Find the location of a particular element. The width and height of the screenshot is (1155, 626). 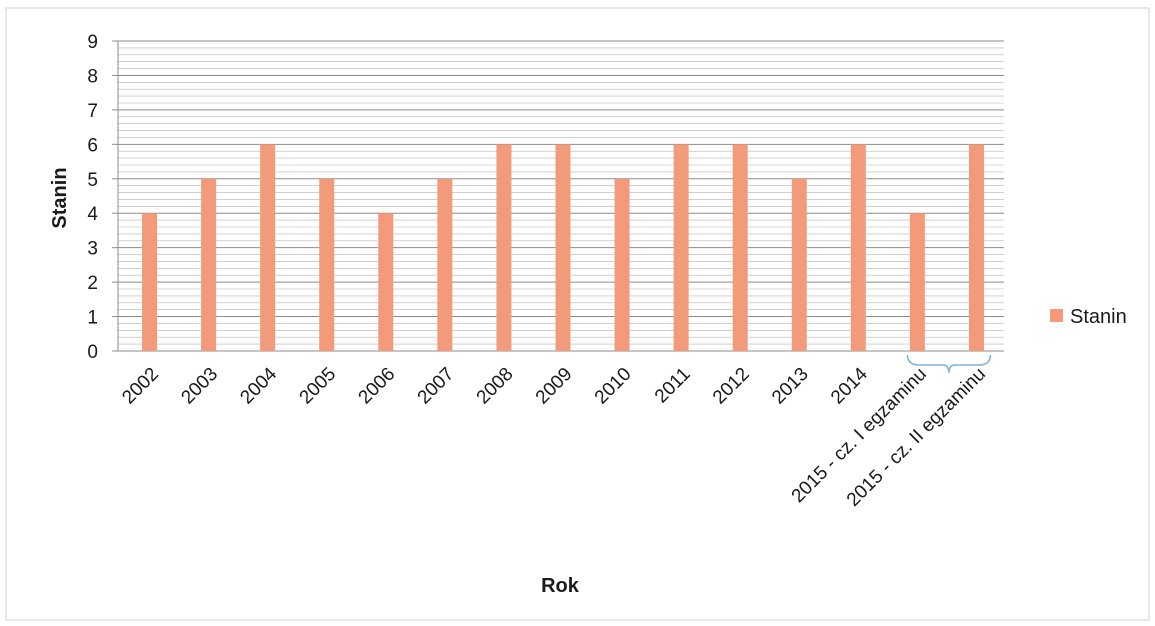

y-tick-label: 1 is located at coordinates (92, 318).